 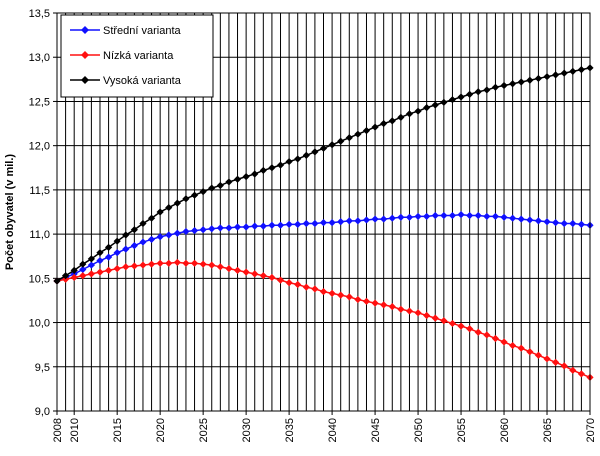 I want to click on legend-label: Vysoká varianta, so click(x=142, y=81).